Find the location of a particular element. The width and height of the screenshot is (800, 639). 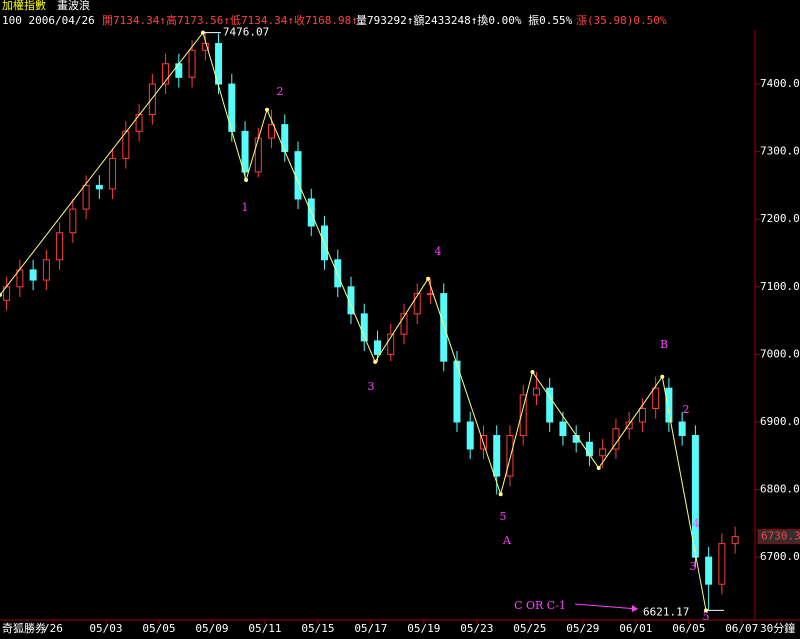

x-tick-label: 06/01 is located at coordinates (635, 628).